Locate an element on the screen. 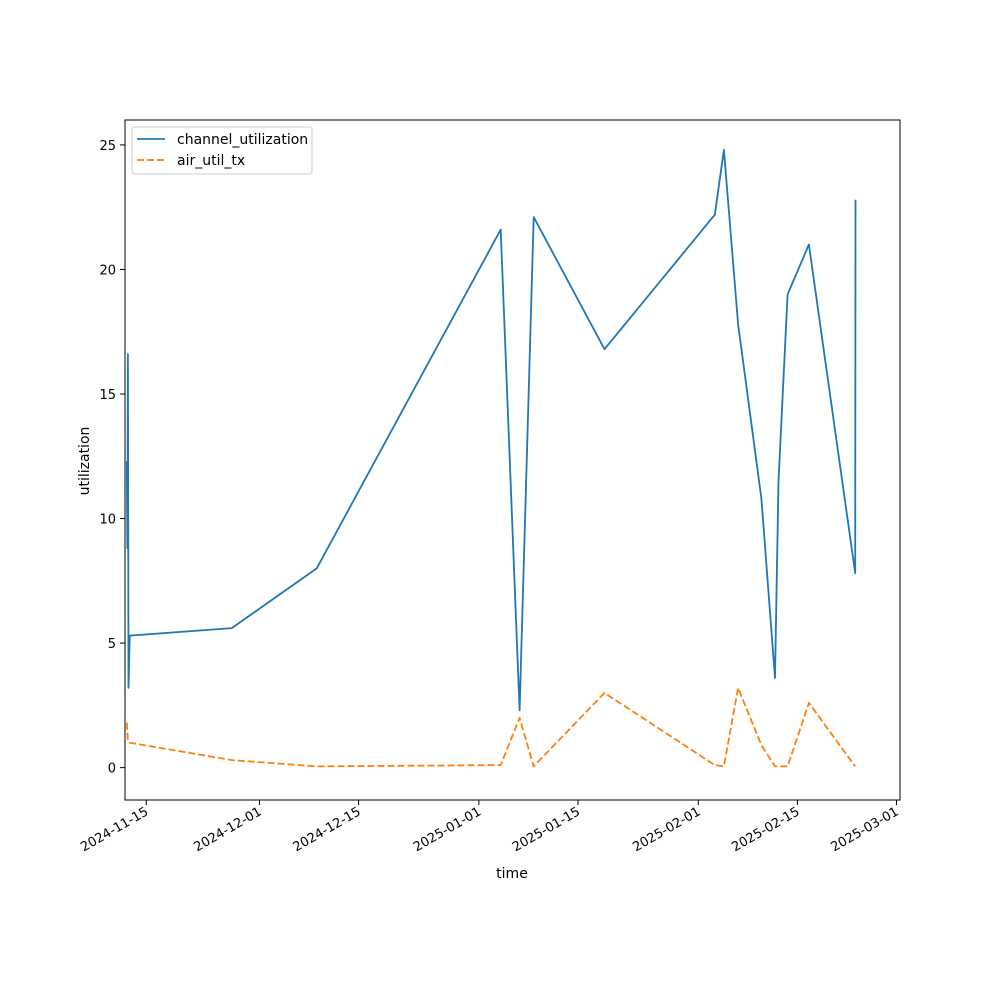 Image resolution: width=1000 pixels, height=1000 pixels. legend: channel_utilization air_util_tx is located at coordinates (222, 150).